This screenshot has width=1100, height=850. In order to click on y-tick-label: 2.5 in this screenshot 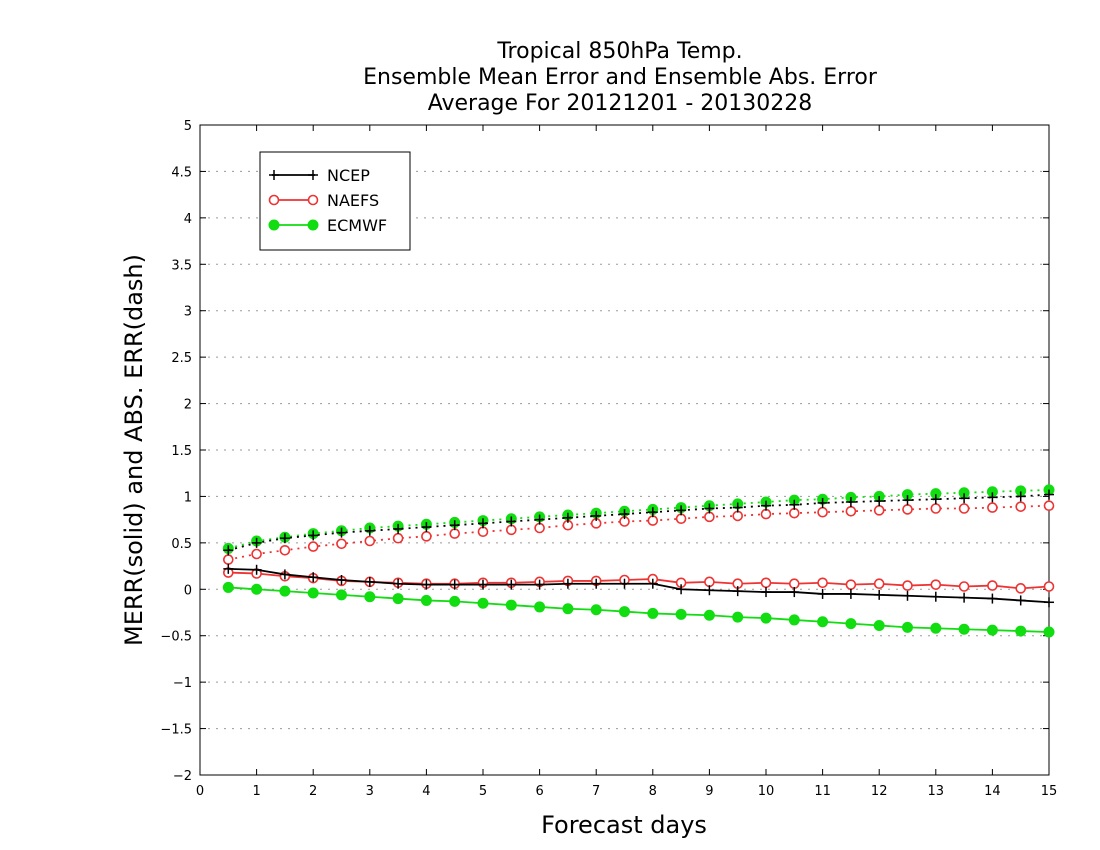, I will do `click(181, 358)`.